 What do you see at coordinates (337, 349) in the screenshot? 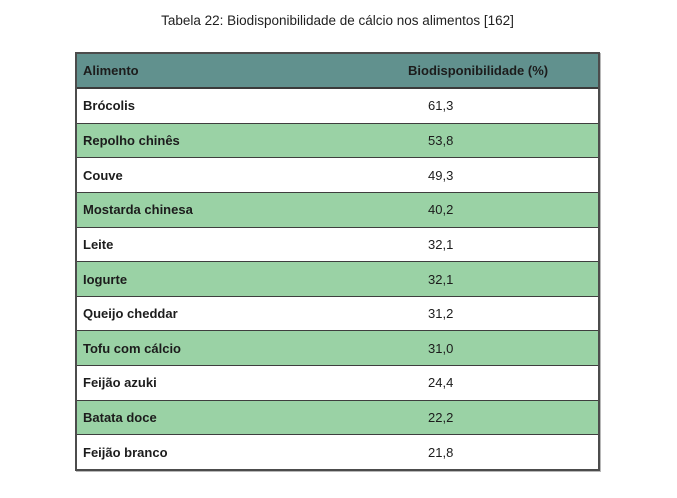
I see `table-row: Tofu com cálcio 31,0` at bounding box center [337, 349].